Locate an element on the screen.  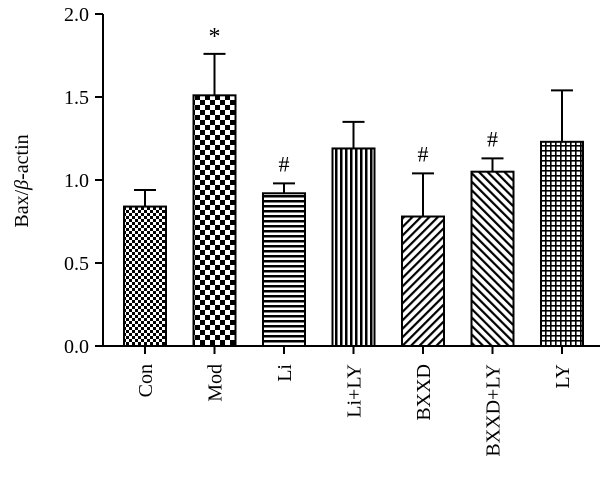
x-tick-label: LY is located at coordinates (563, 376).